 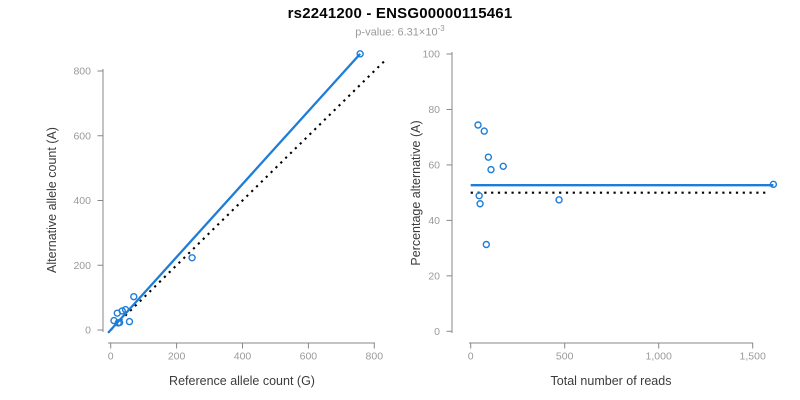 What do you see at coordinates (400, 13) in the screenshot?
I see `figure-title: rs2241200 - ENSG00000115461` at bounding box center [400, 13].